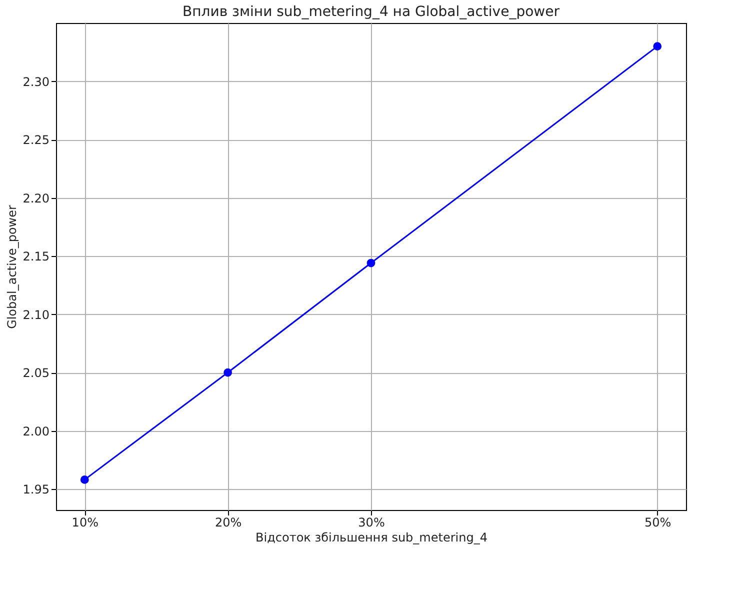 The height and width of the screenshot is (593, 739). What do you see at coordinates (36, 257) in the screenshot?
I see `y-tick-label: 2.15` at bounding box center [36, 257].